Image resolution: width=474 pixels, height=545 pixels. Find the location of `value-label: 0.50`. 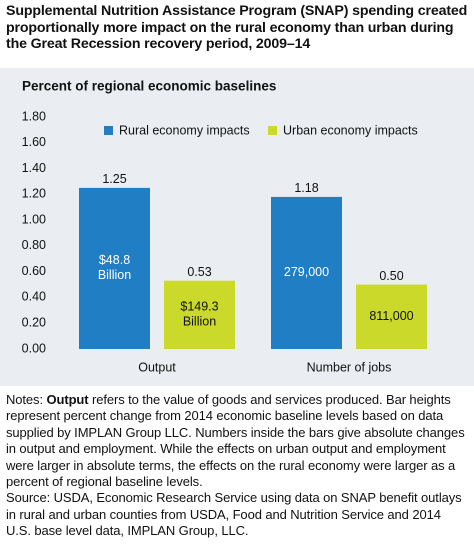

value-label: 0.50 is located at coordinates (391, 276).